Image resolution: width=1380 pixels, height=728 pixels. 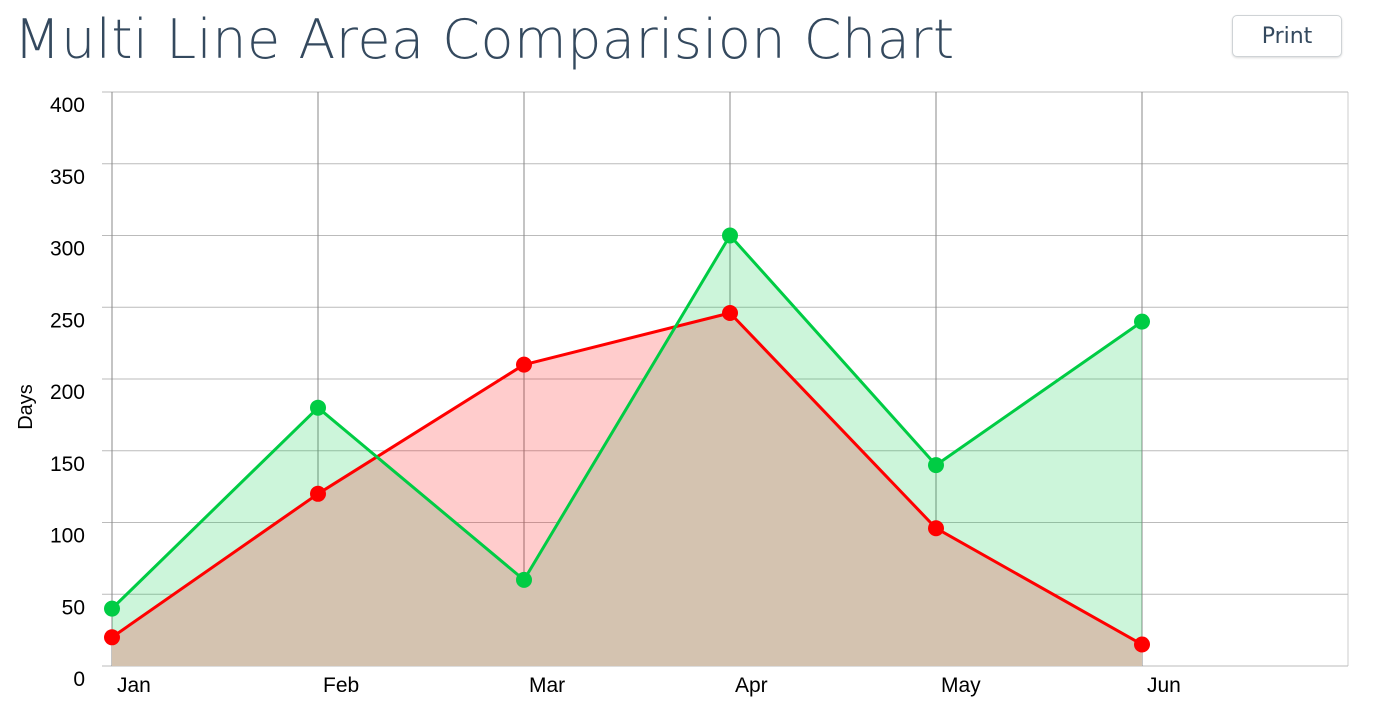 I want to click on x-tick-label: Jan, so click(x=134, y=685).